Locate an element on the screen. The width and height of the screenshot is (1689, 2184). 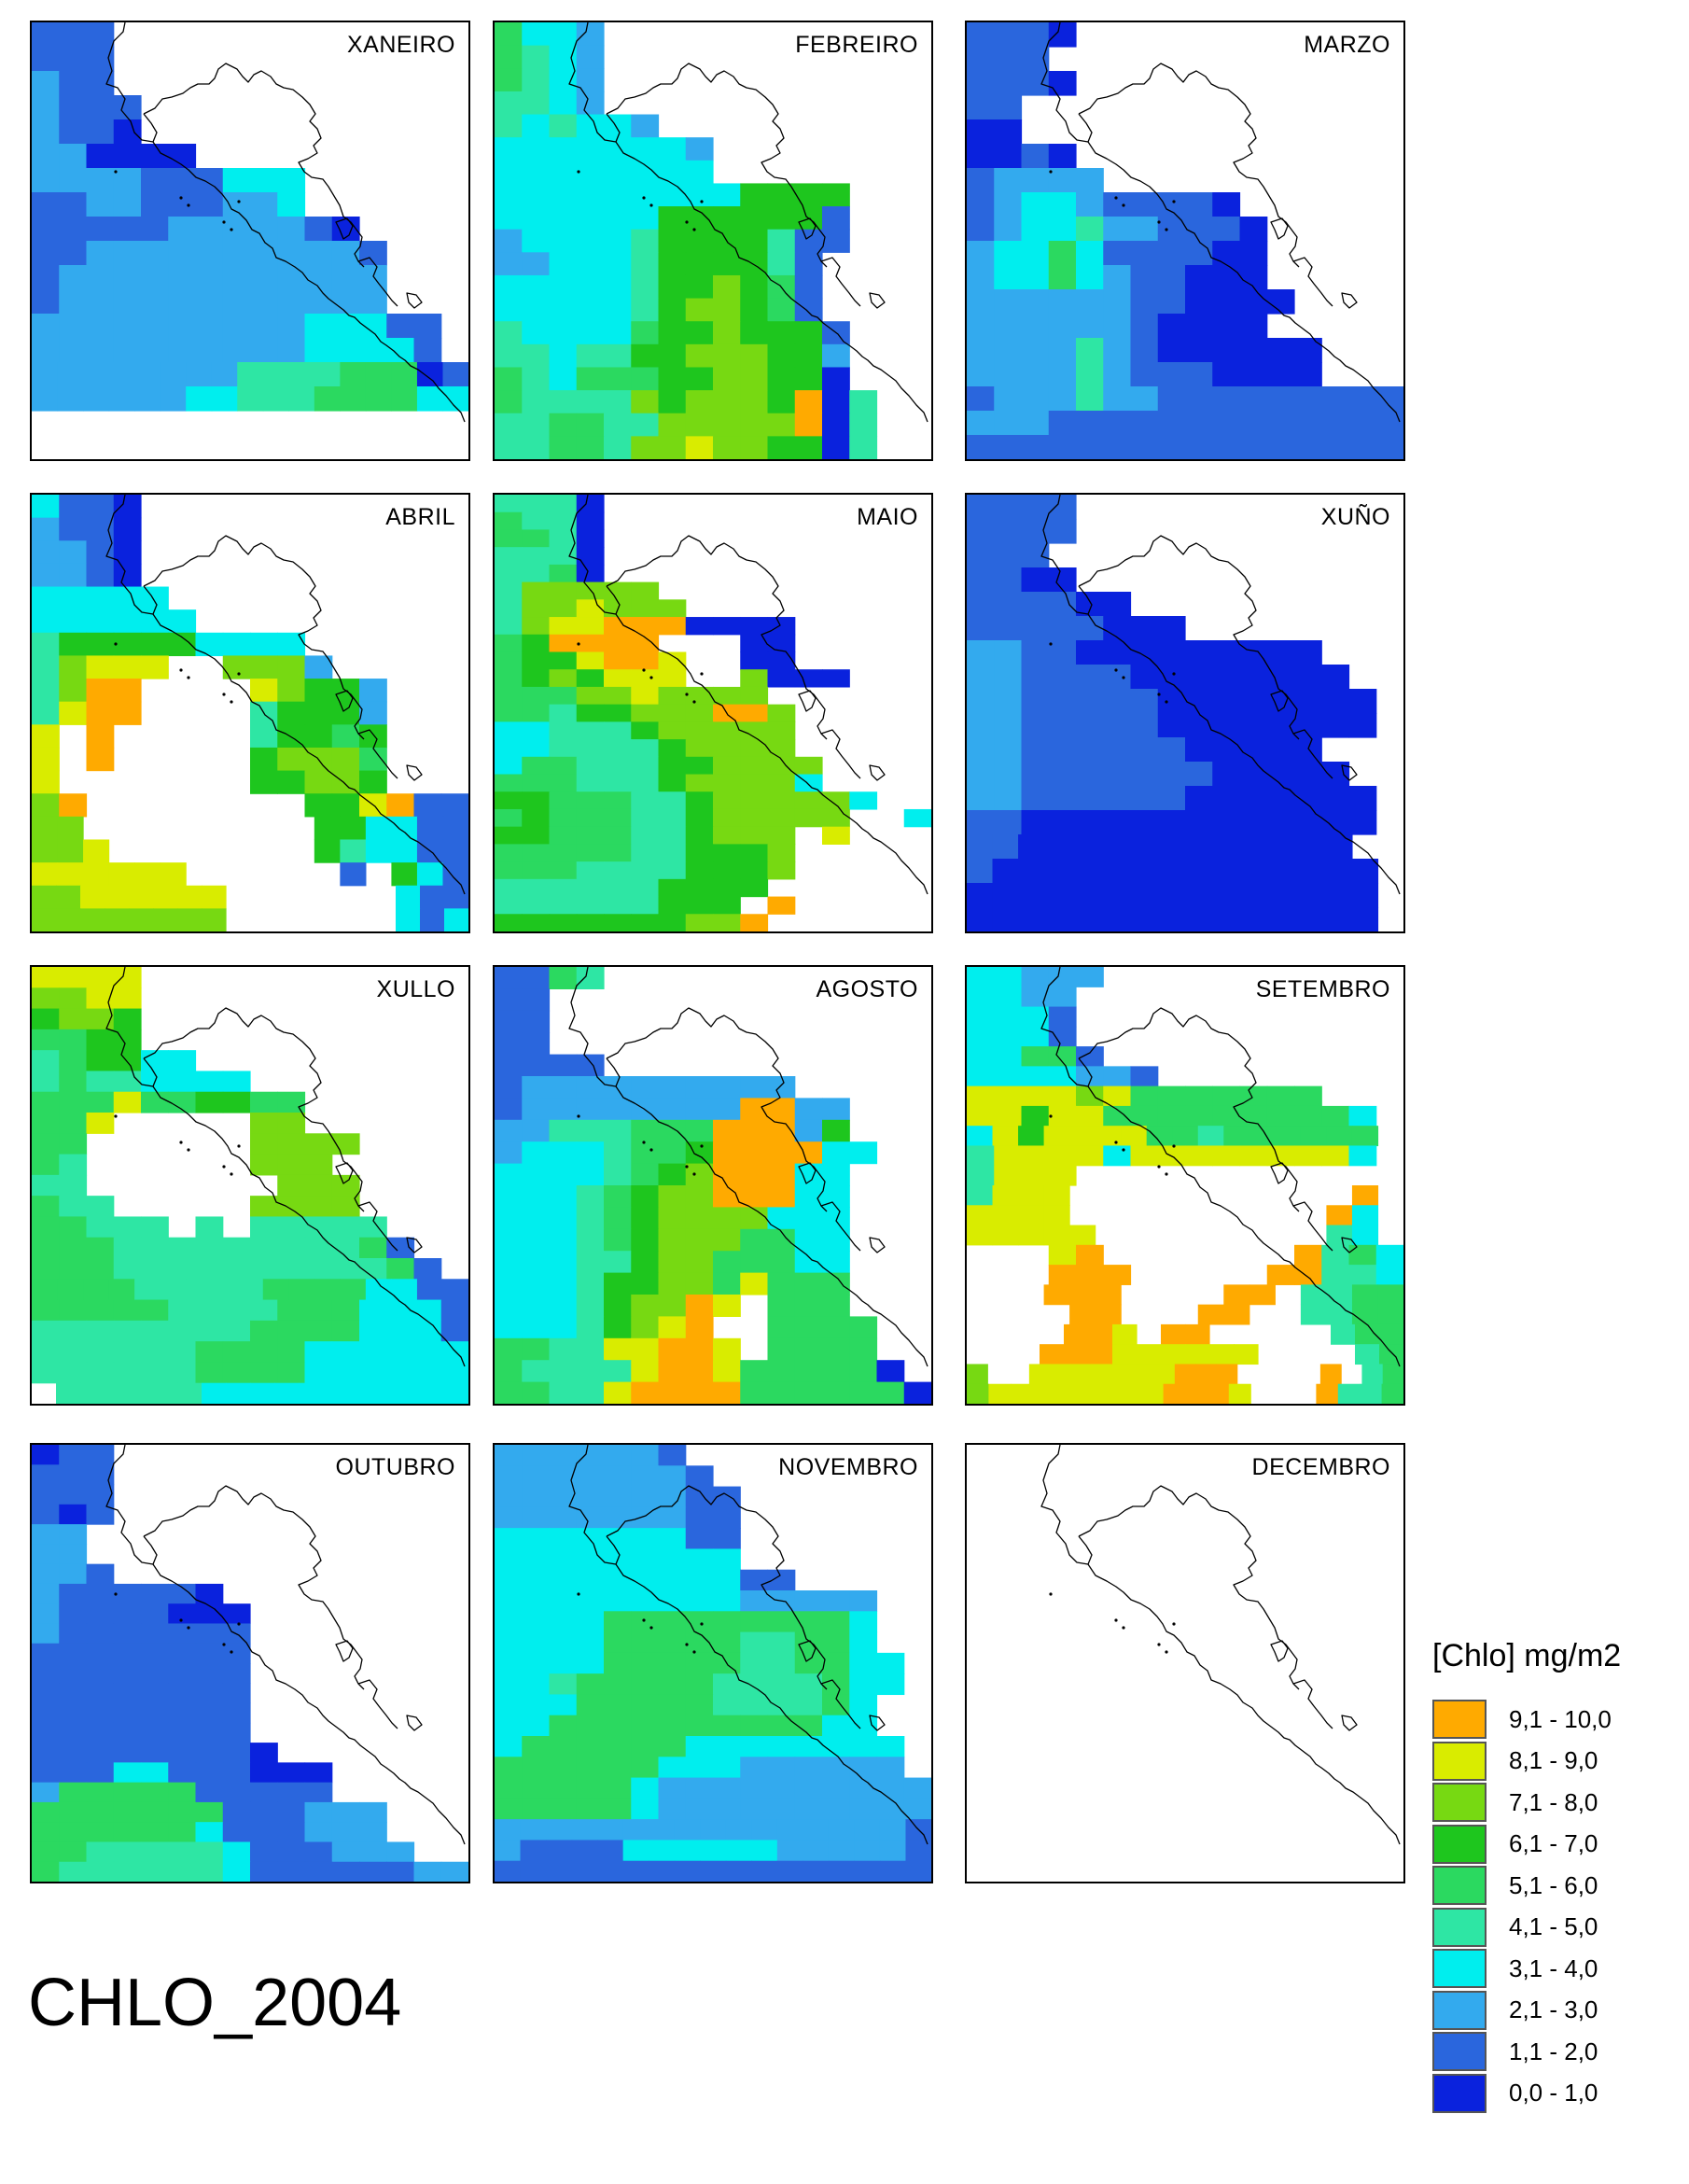
coastline-segment is located at coordinates (748, 222).